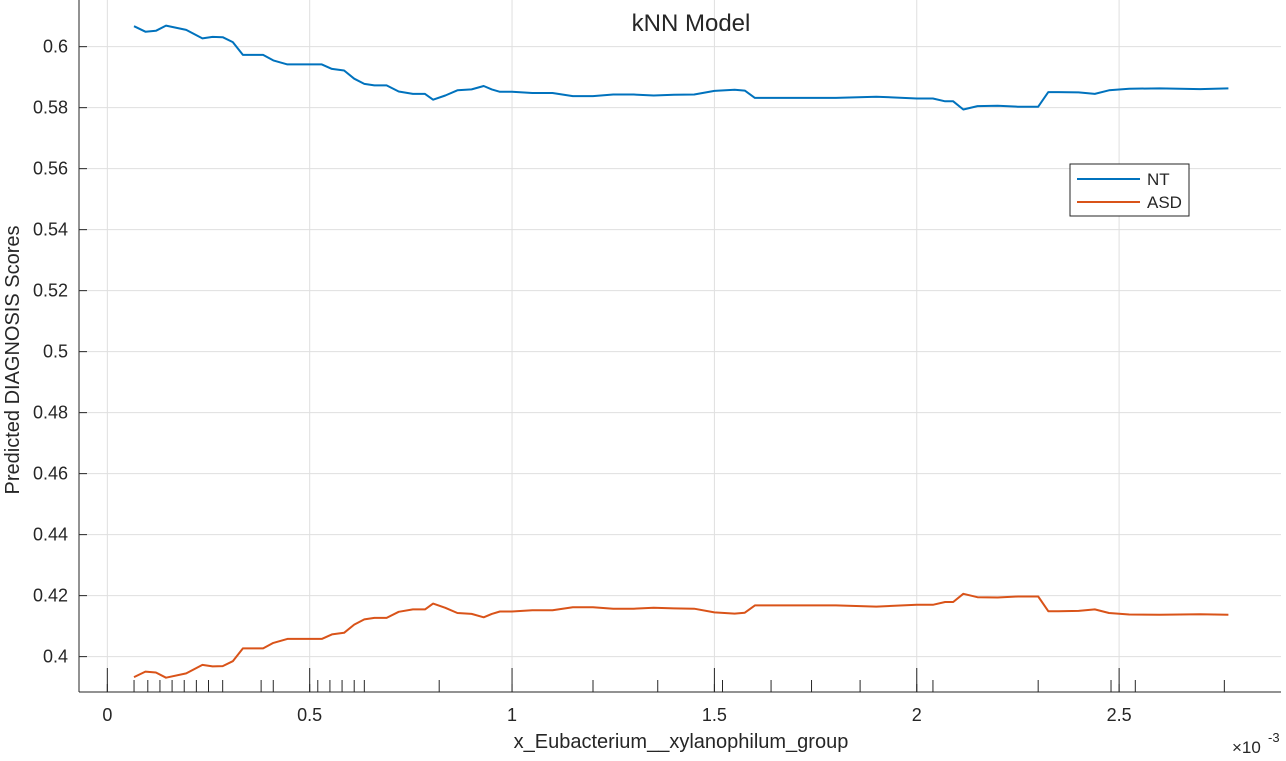 The height and width of the screenshot is (761, 1286). What do you see at coordinates (50, 535) in the screenshot?
I see `y-tick-label: 0.44` at bounding box center [50, 535].